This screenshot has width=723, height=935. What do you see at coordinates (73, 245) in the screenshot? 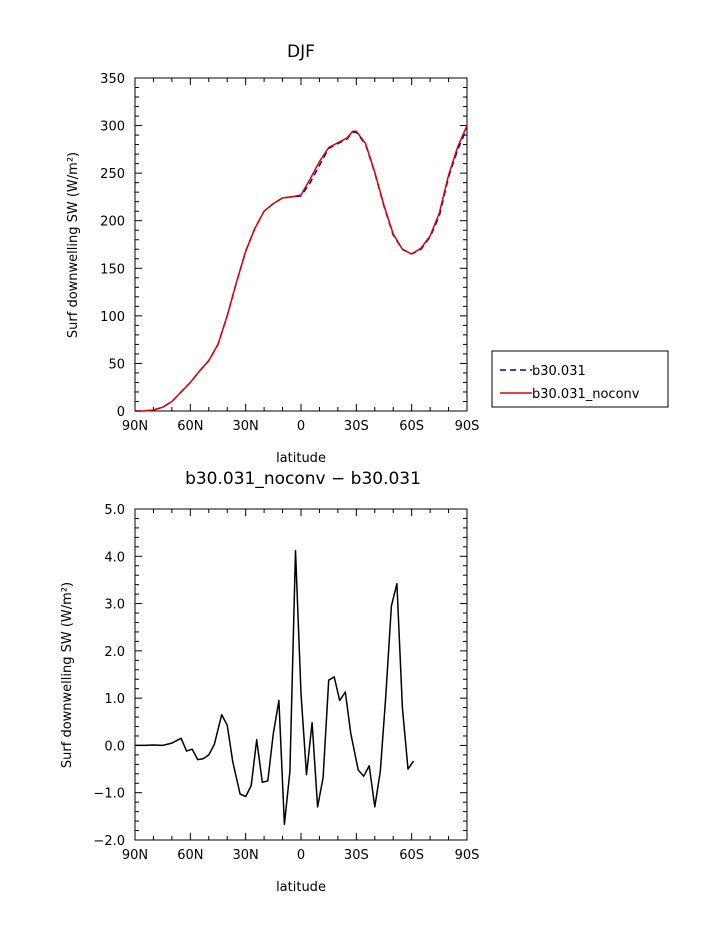
I see `top-y-axis-label: Surf downwelling SW (W/m²)` at bounding box center [73, 245].